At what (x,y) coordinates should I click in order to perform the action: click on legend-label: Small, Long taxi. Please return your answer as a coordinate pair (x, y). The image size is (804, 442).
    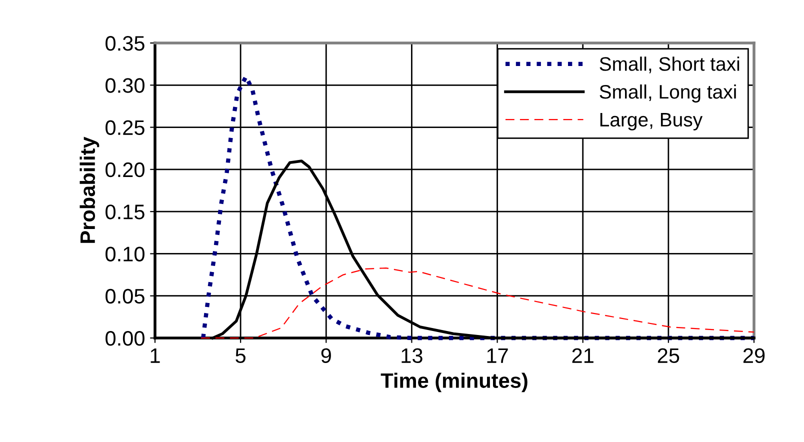
    Looking at the image, I should click on (668, 93).